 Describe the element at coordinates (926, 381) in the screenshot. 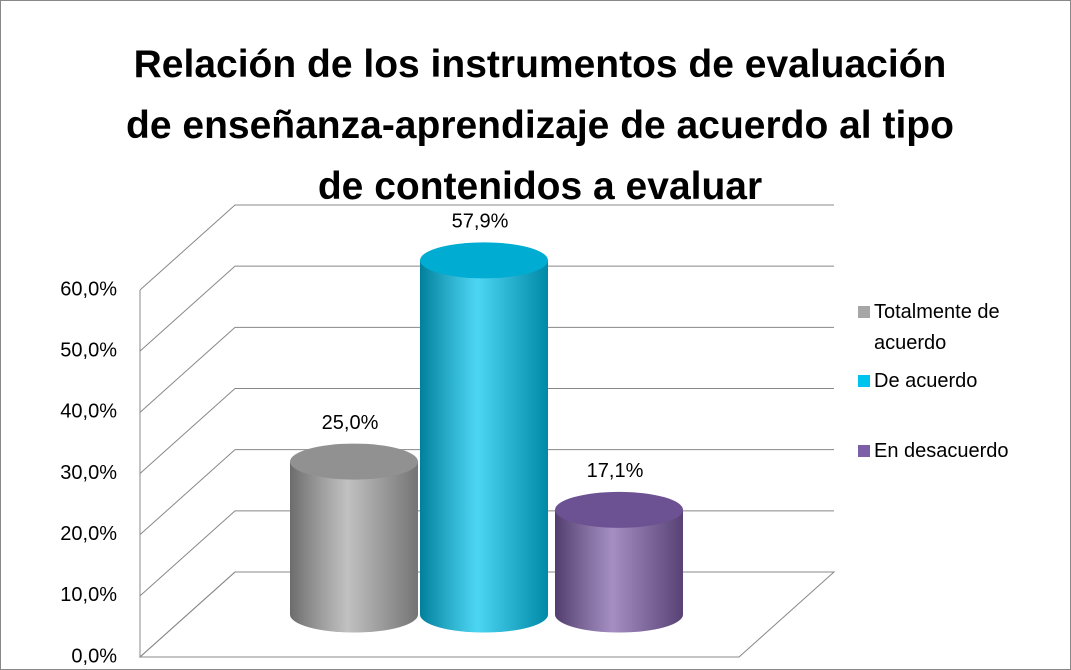

I see `legend-label: De acuerdo` at that location.